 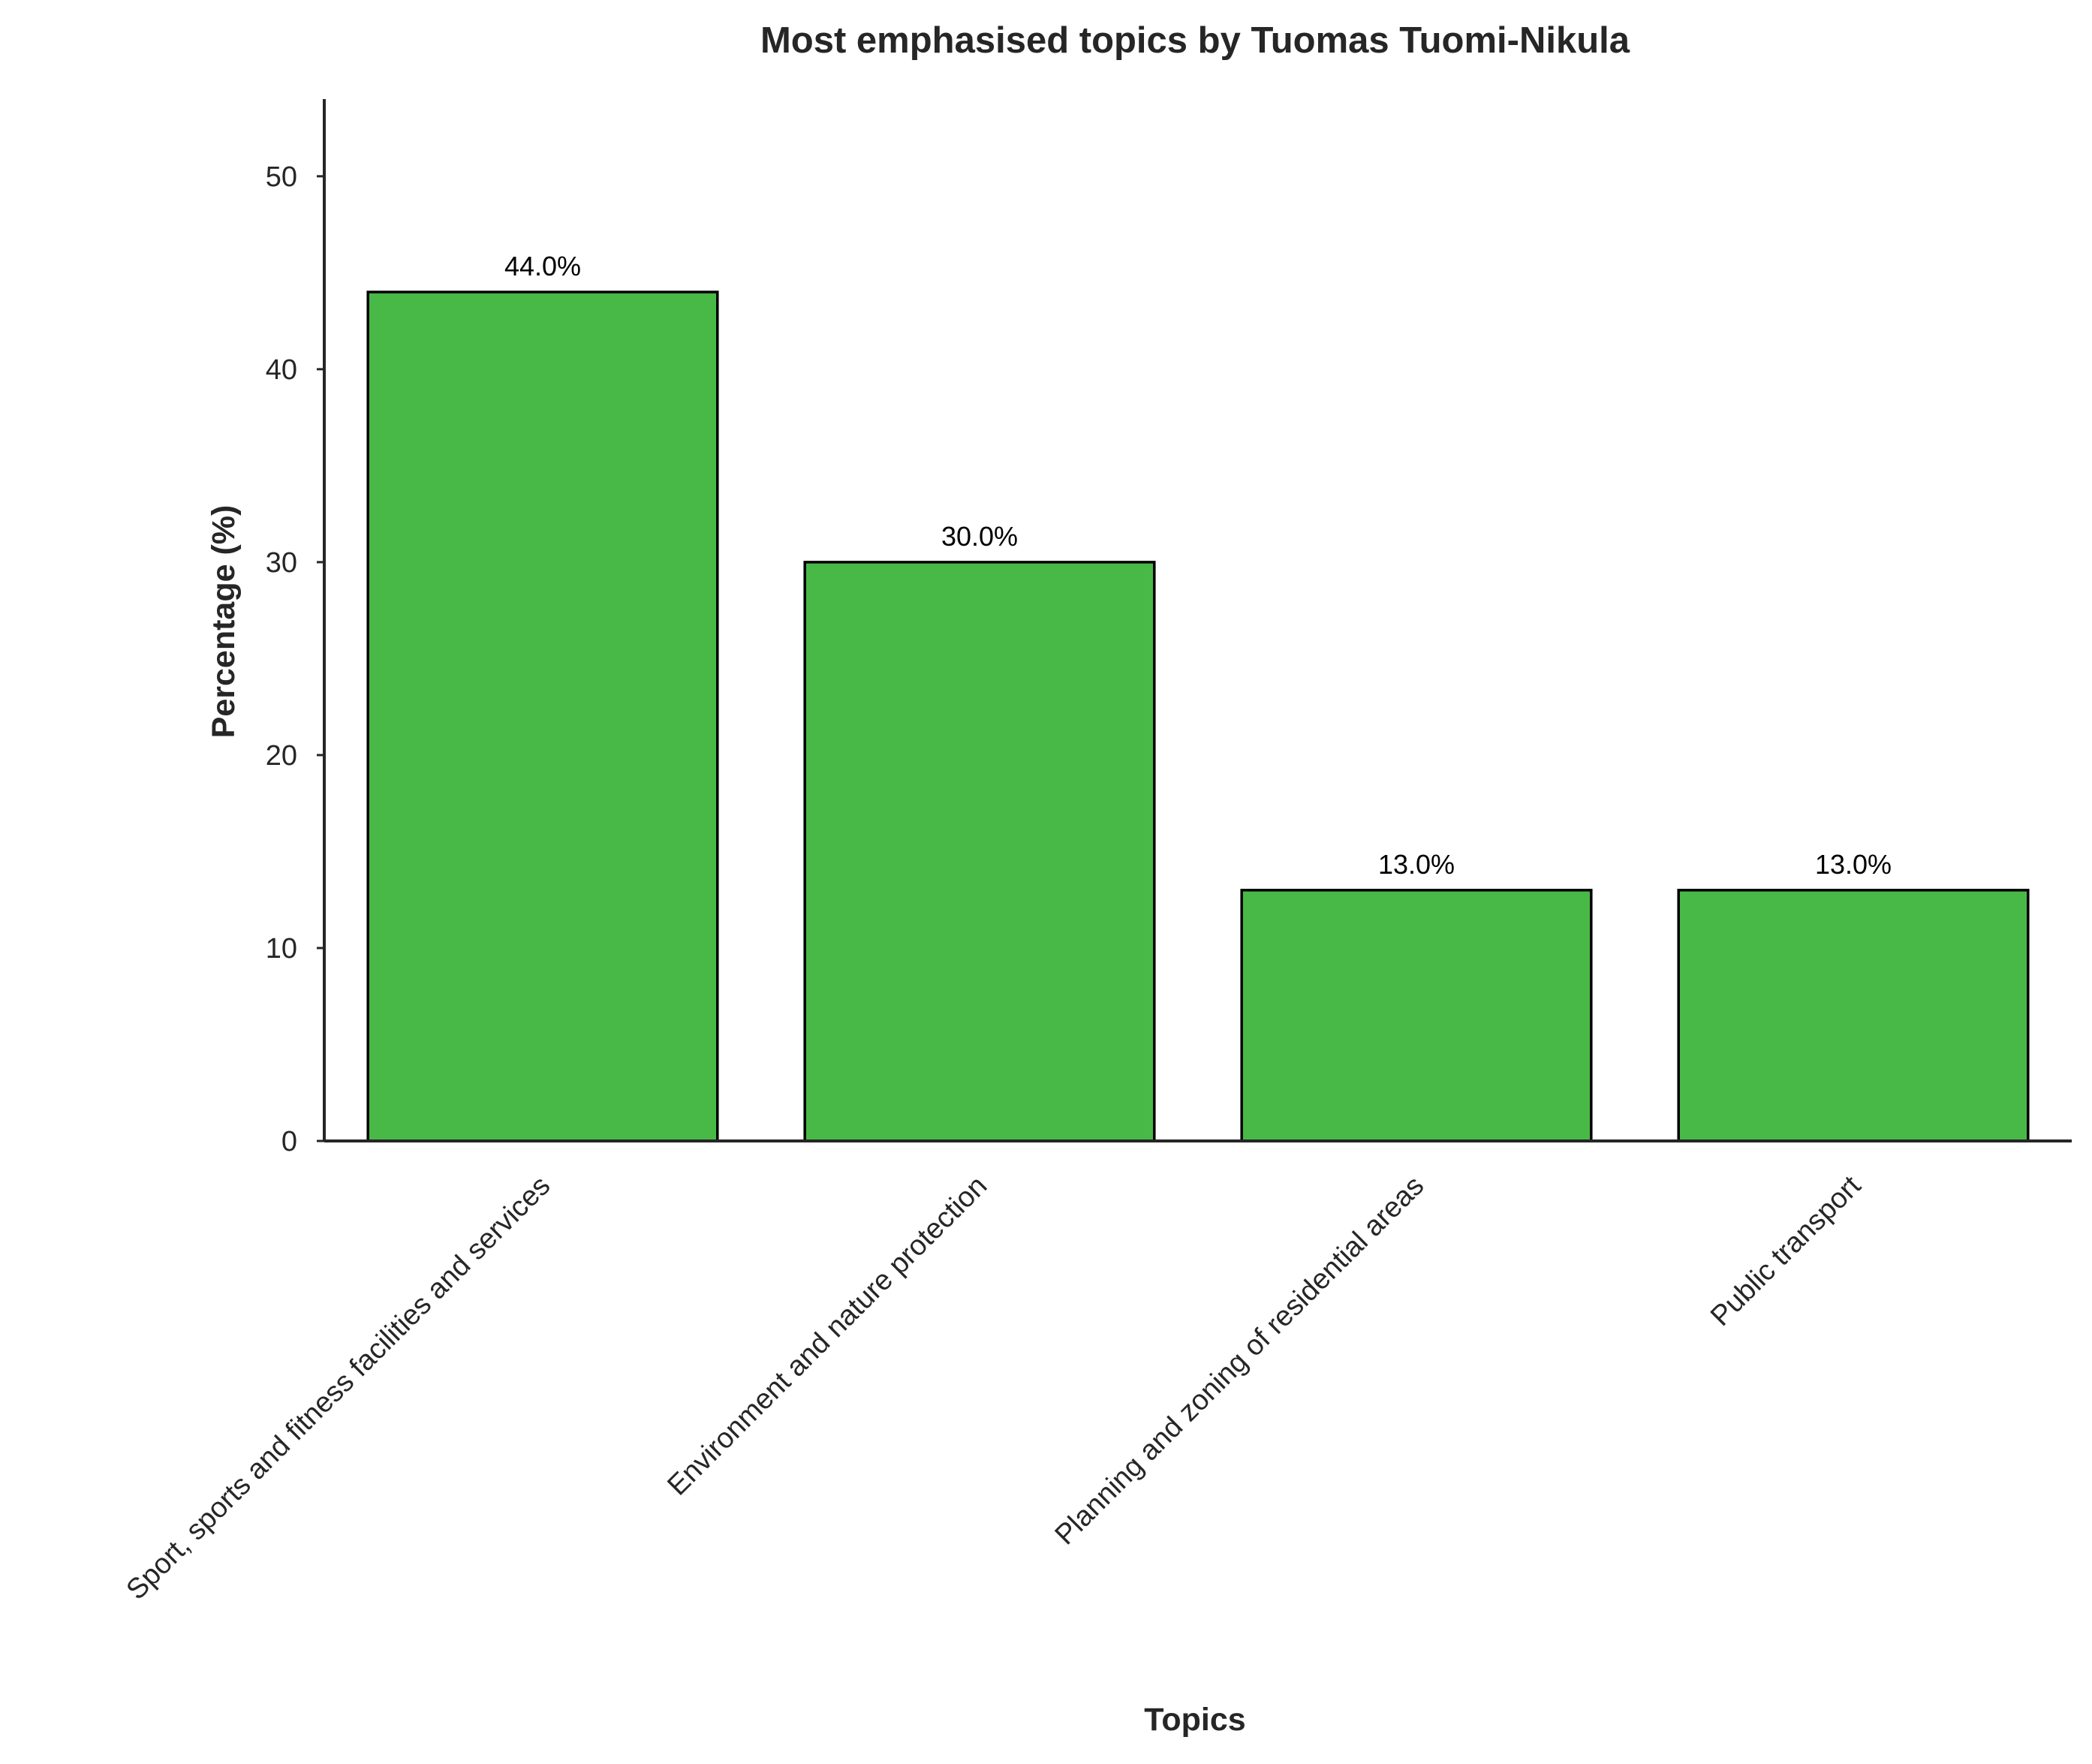 I want to click on x-axis-label: Topics, so click(x=1194, y=1720).